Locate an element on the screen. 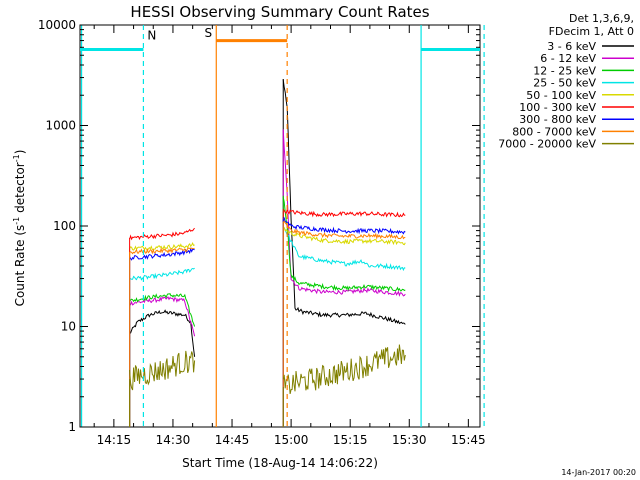 This screenshot has height=480, width=640. x-tick-label: 15:45 is located at coordinates (468, 440).